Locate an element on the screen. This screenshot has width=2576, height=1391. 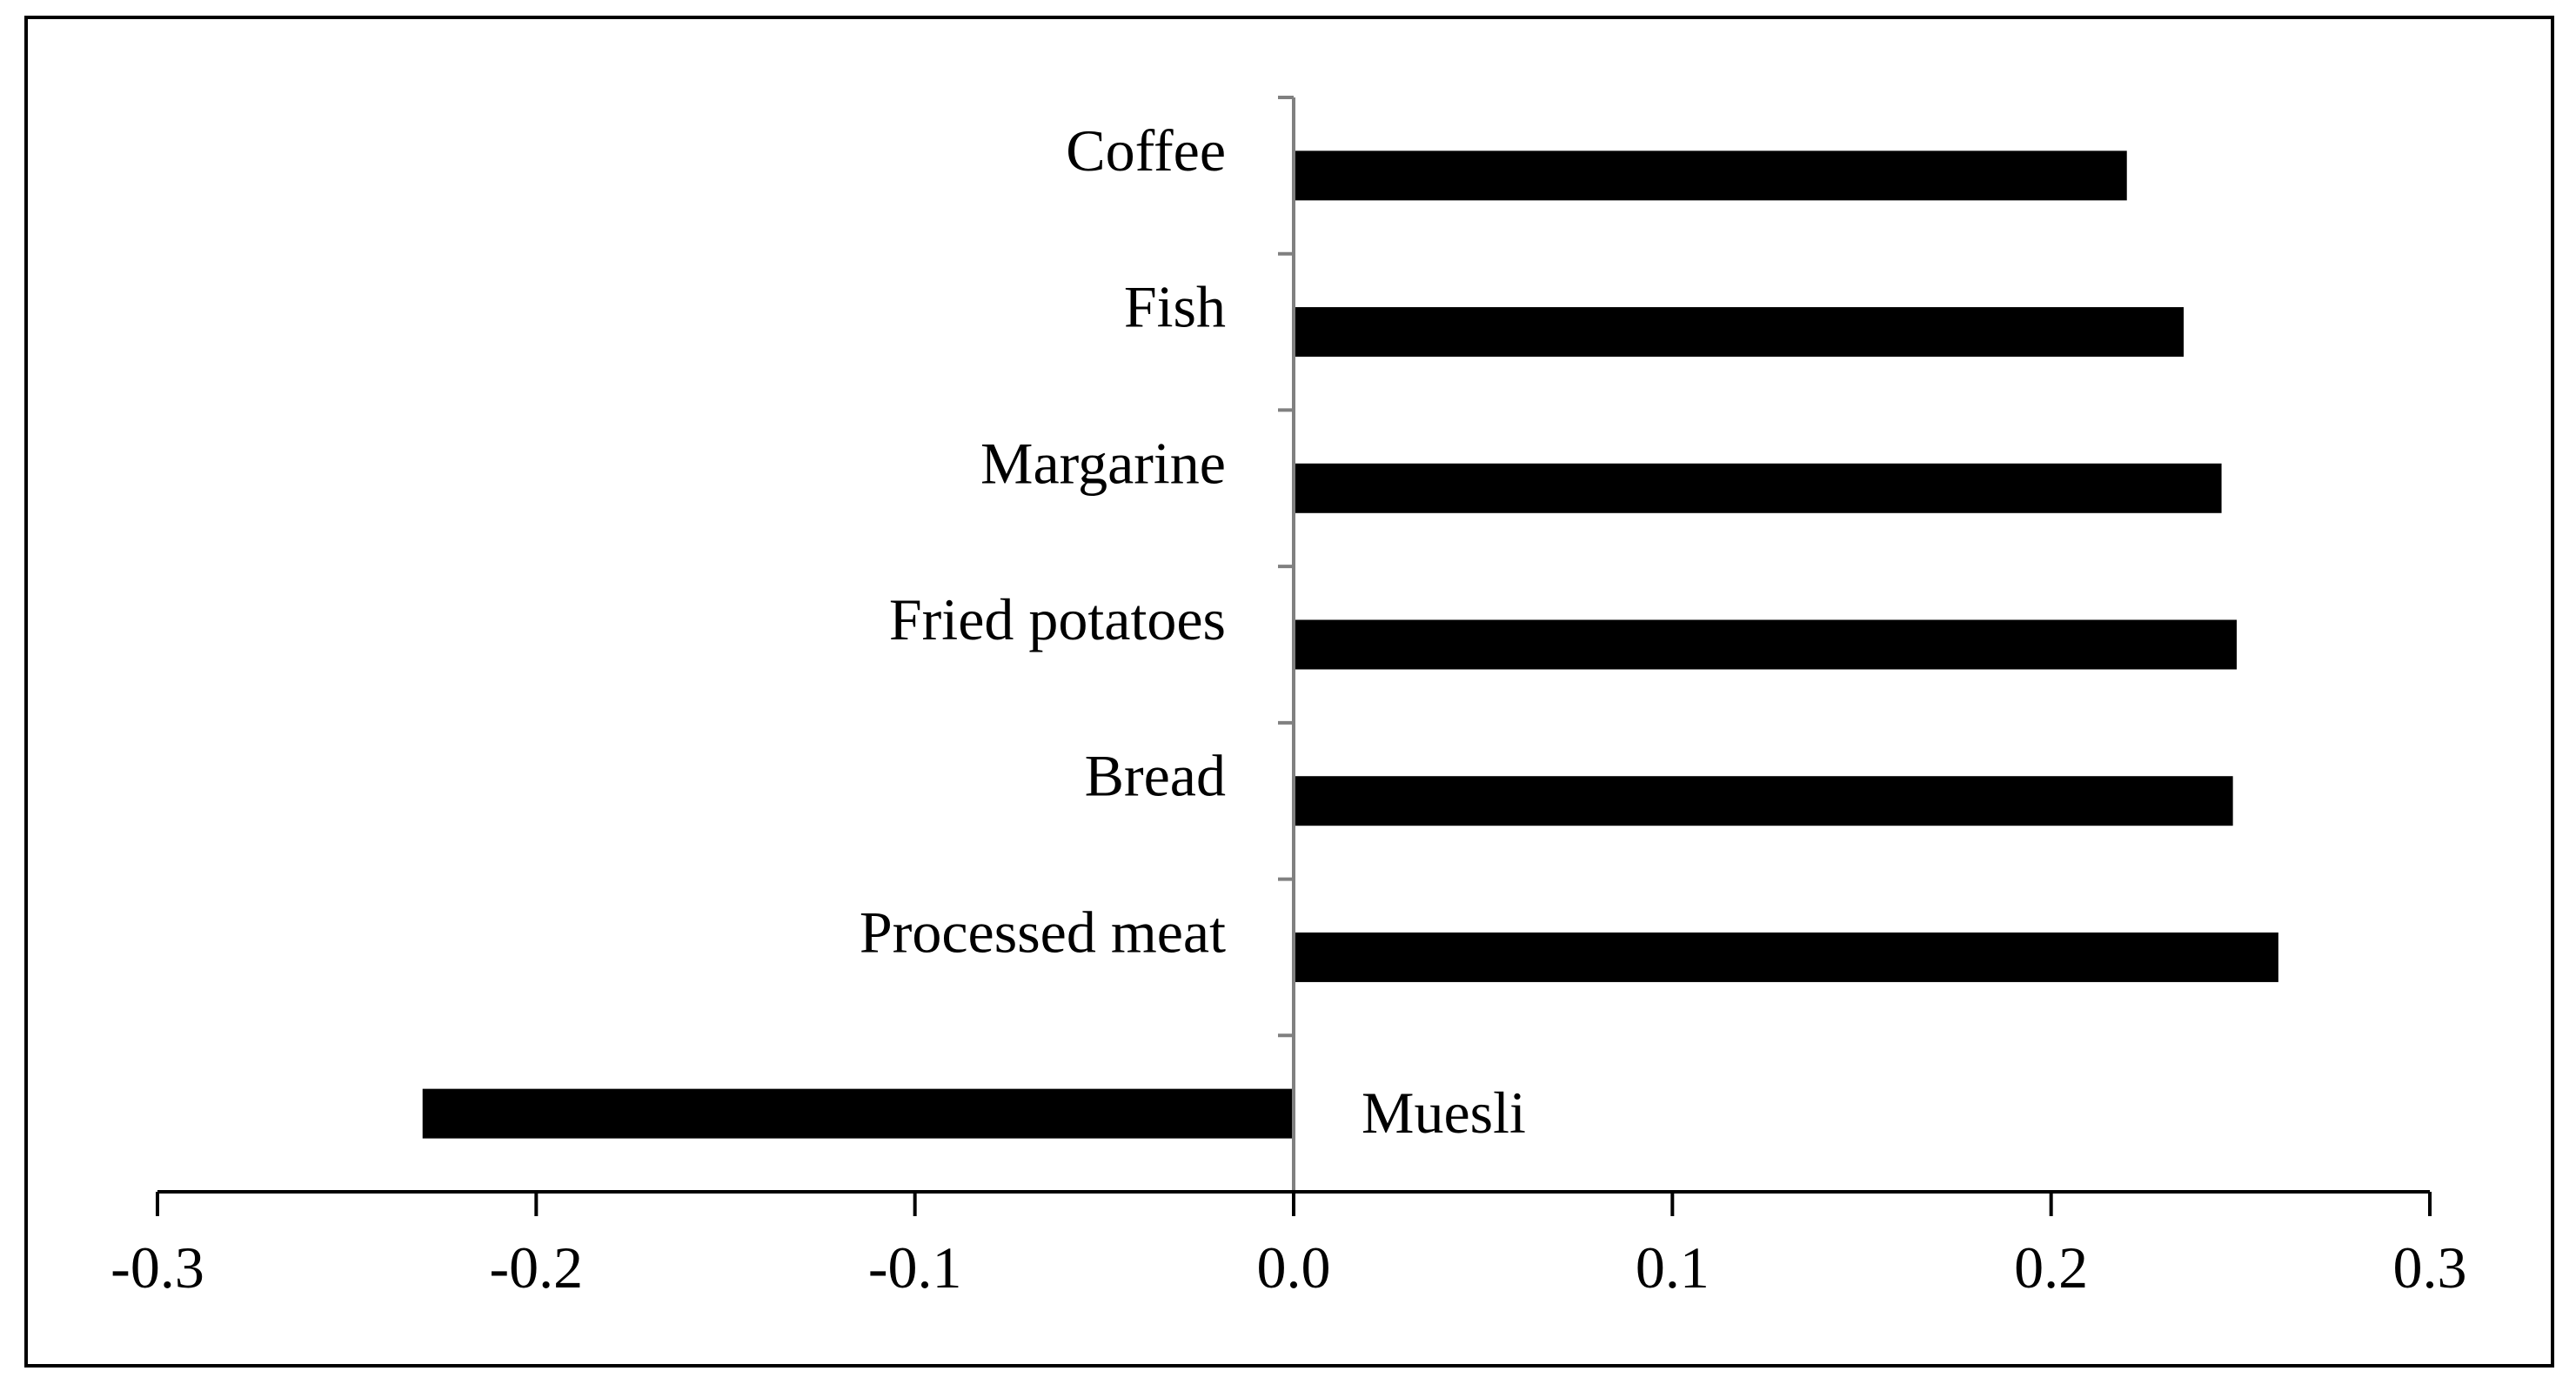
category-label: Margarine is located at coordinates (1103, 463).